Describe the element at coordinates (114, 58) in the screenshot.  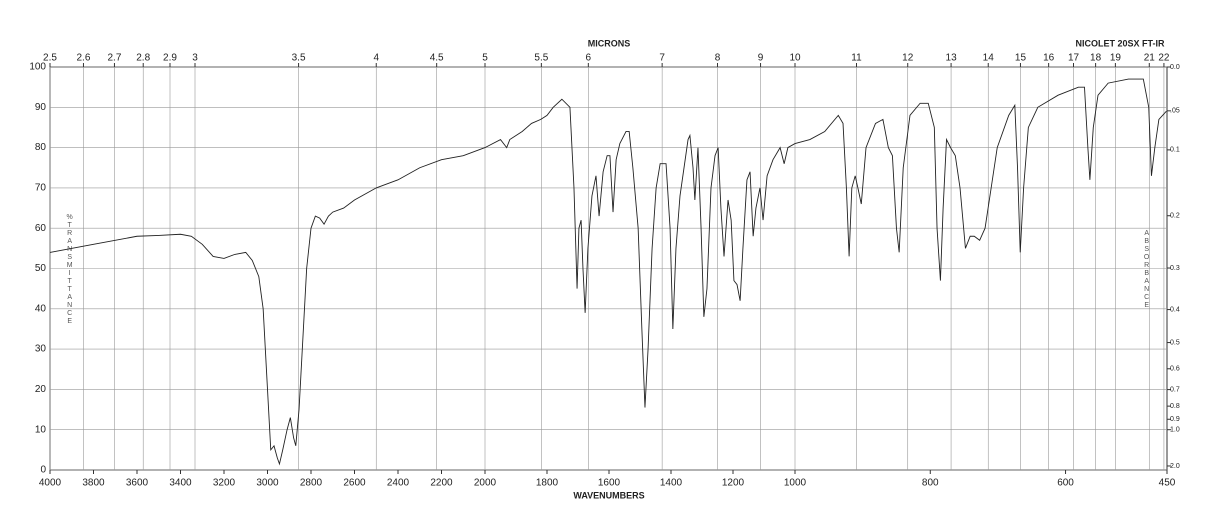
I see `top-tick-label: 2.7` at that location.